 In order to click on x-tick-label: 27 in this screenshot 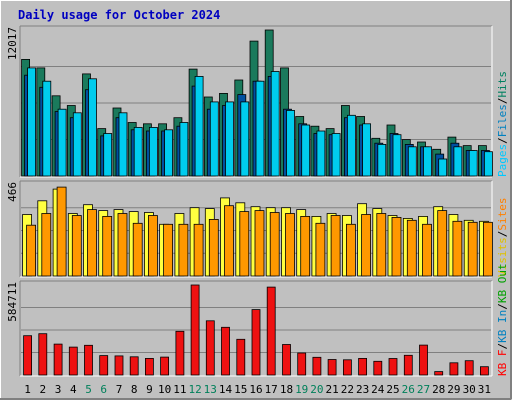, I will do `click(423, 389)`.